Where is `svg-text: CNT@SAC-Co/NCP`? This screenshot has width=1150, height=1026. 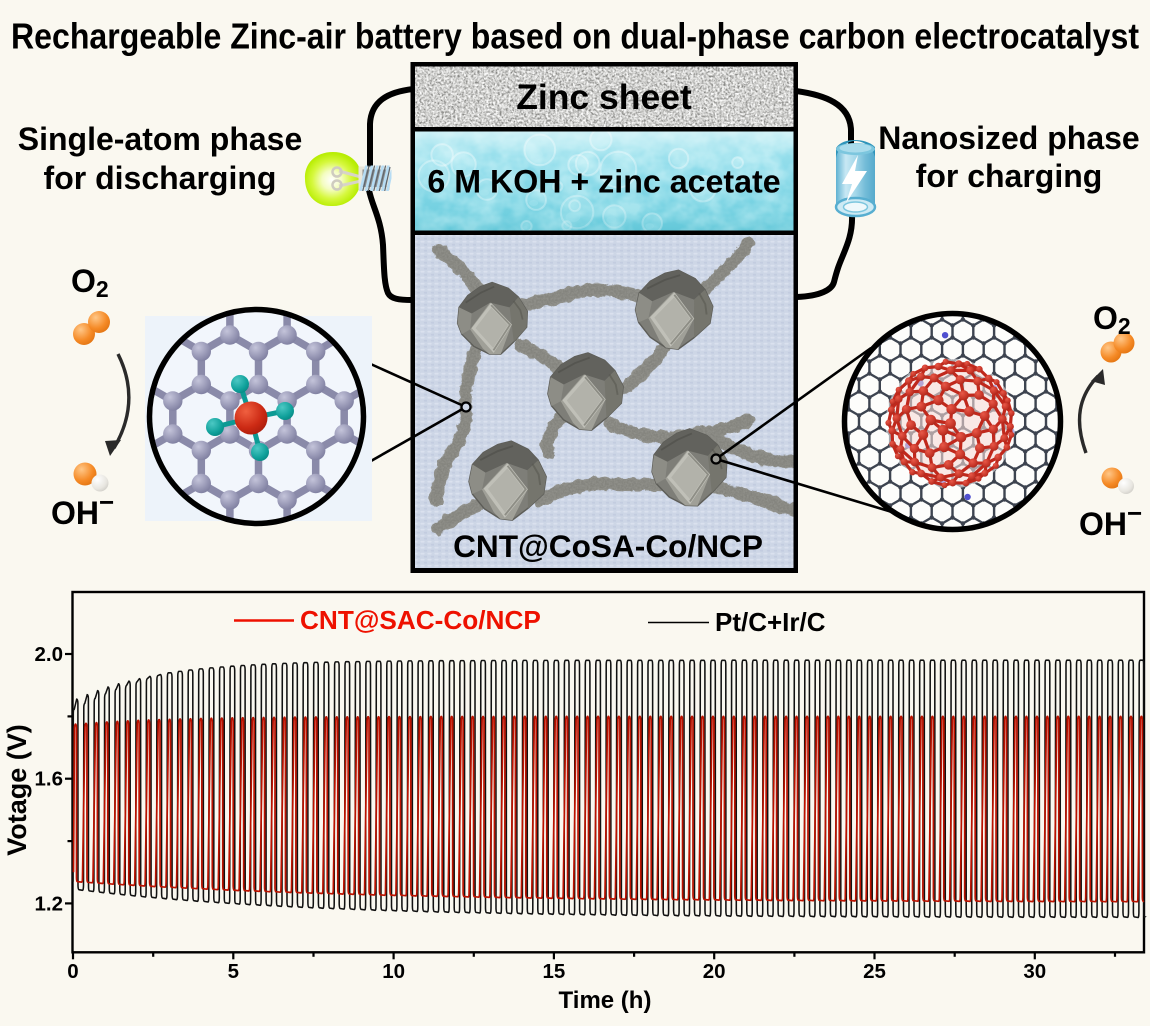 svg-text: CNT@SAC-Co/NCP is located at coordinates (420, 620).